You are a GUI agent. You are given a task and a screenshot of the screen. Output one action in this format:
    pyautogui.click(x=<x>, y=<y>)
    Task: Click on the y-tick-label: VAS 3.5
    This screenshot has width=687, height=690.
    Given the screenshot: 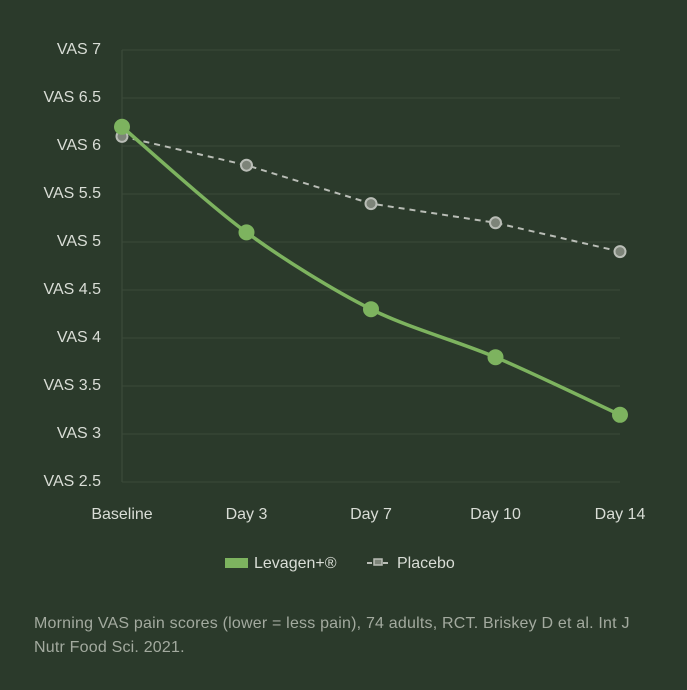 What is the action you would take?
    pyautogui.click(x=72, y=385)
    